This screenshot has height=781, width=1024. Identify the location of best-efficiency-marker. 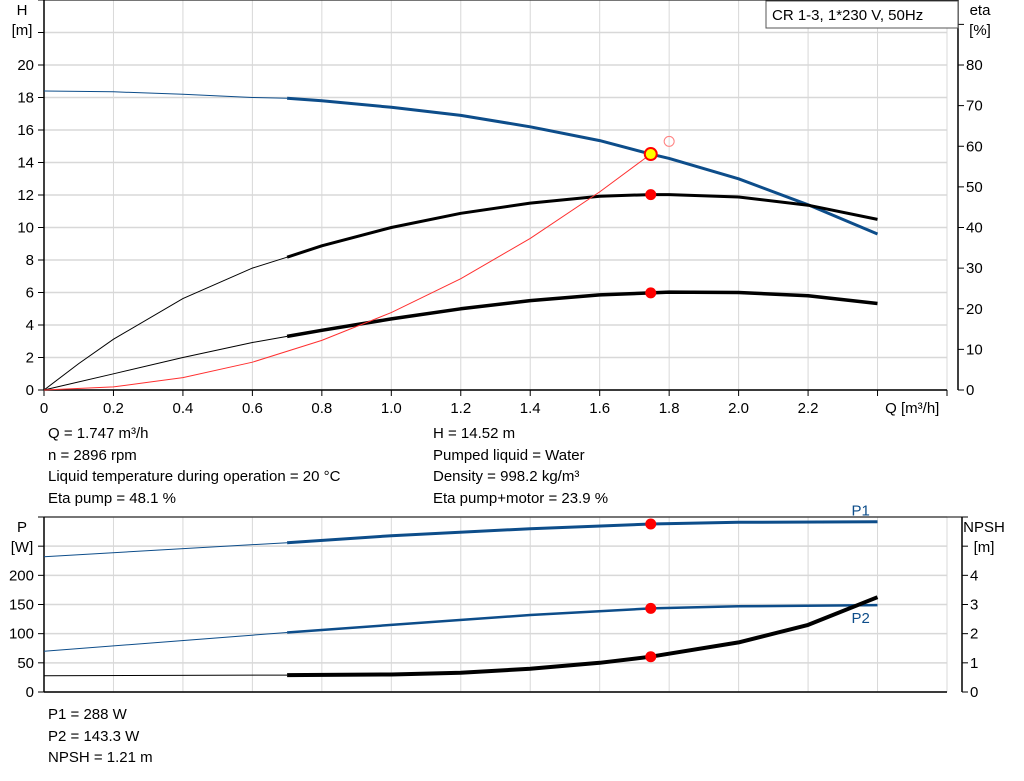
(669, 141).